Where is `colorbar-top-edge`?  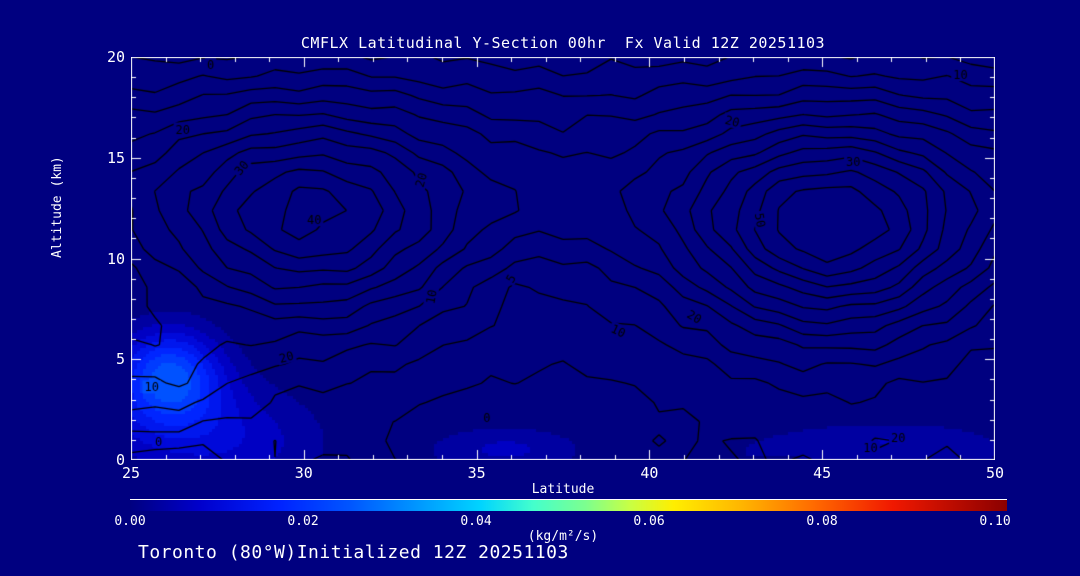 colorbar-top-edge is located at coordinates (568, 499).